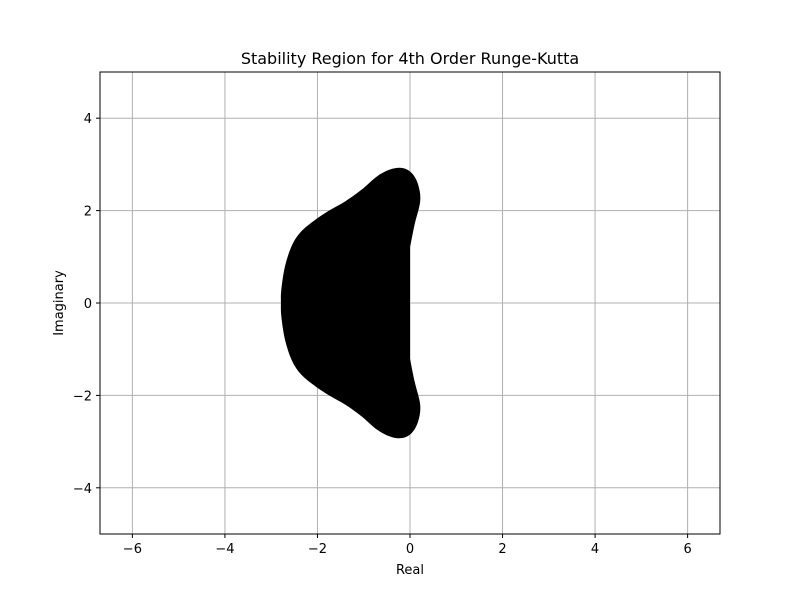  Describe the element at coordinates (317, 549) in the screenshot. I see `x-tick-label: −2` at that location.